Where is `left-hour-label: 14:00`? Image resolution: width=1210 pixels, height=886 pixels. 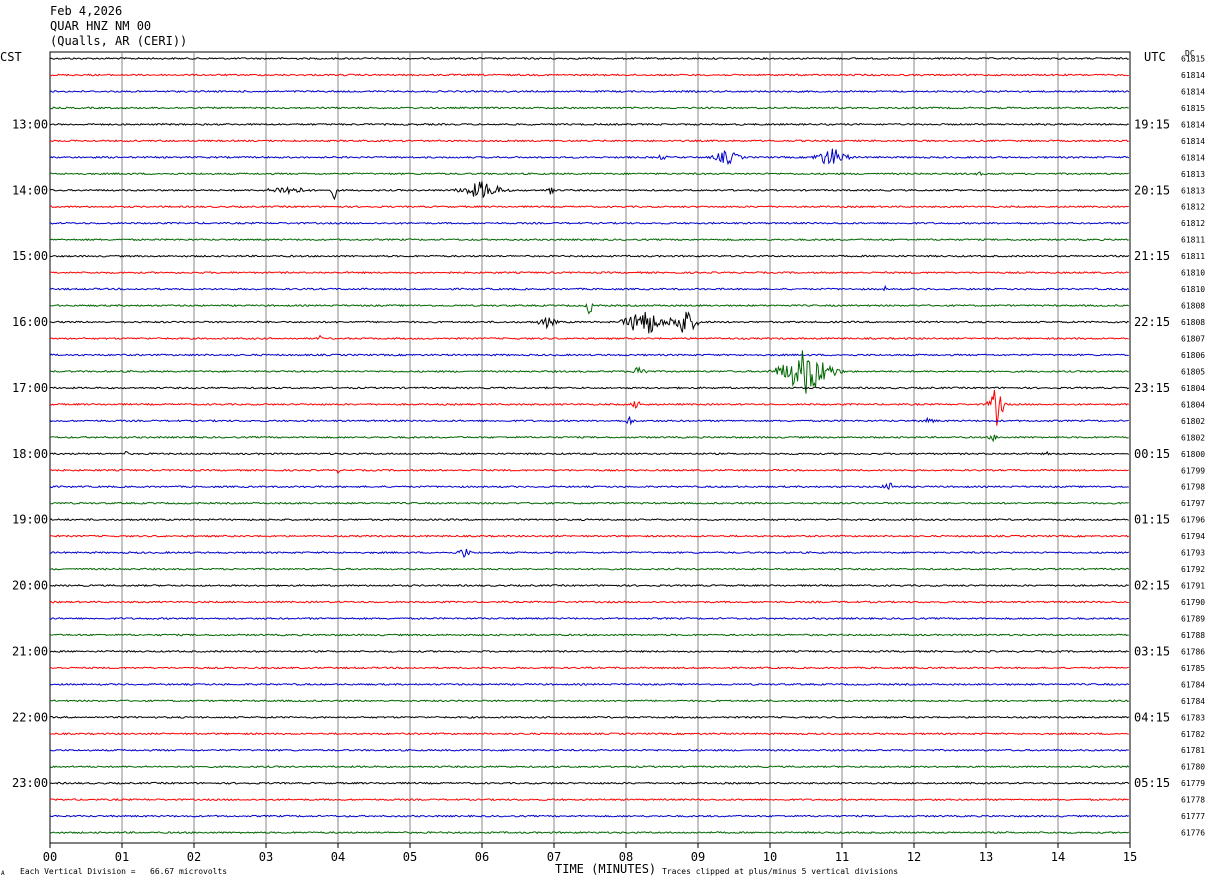
left-hour-label: 14:00 is located at coordinates (30, 190).